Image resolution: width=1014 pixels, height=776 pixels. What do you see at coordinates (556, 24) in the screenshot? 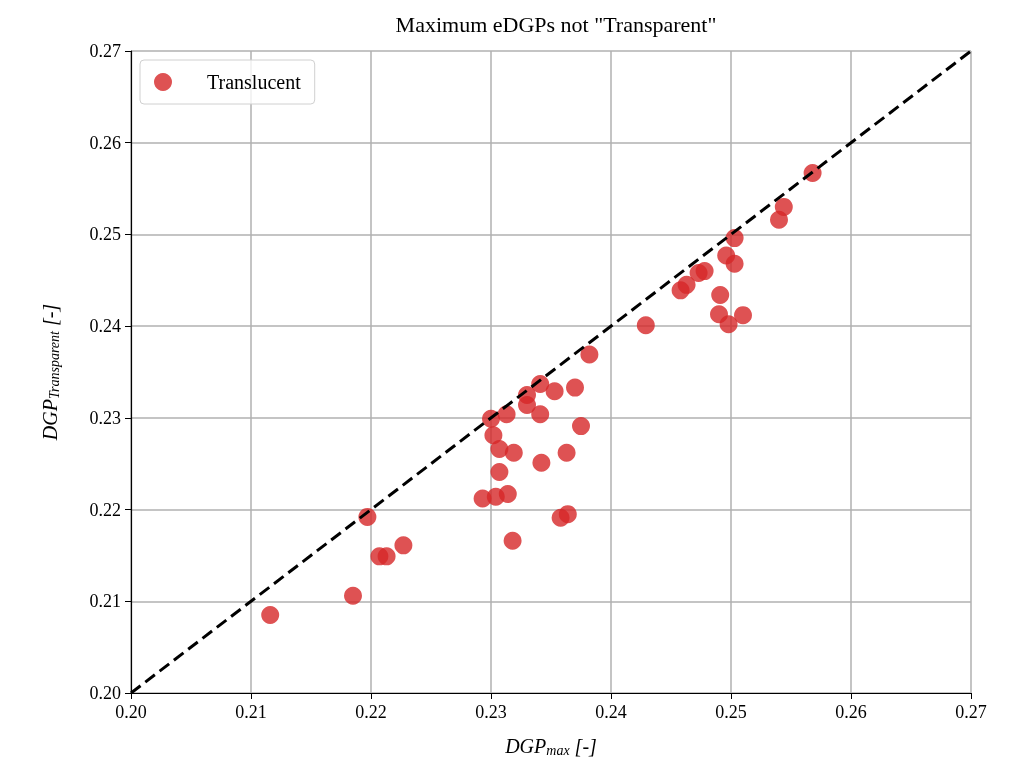
I see `chart-title: Maximum eDGPs not "Transparent"` at bounding box center [556, 24].